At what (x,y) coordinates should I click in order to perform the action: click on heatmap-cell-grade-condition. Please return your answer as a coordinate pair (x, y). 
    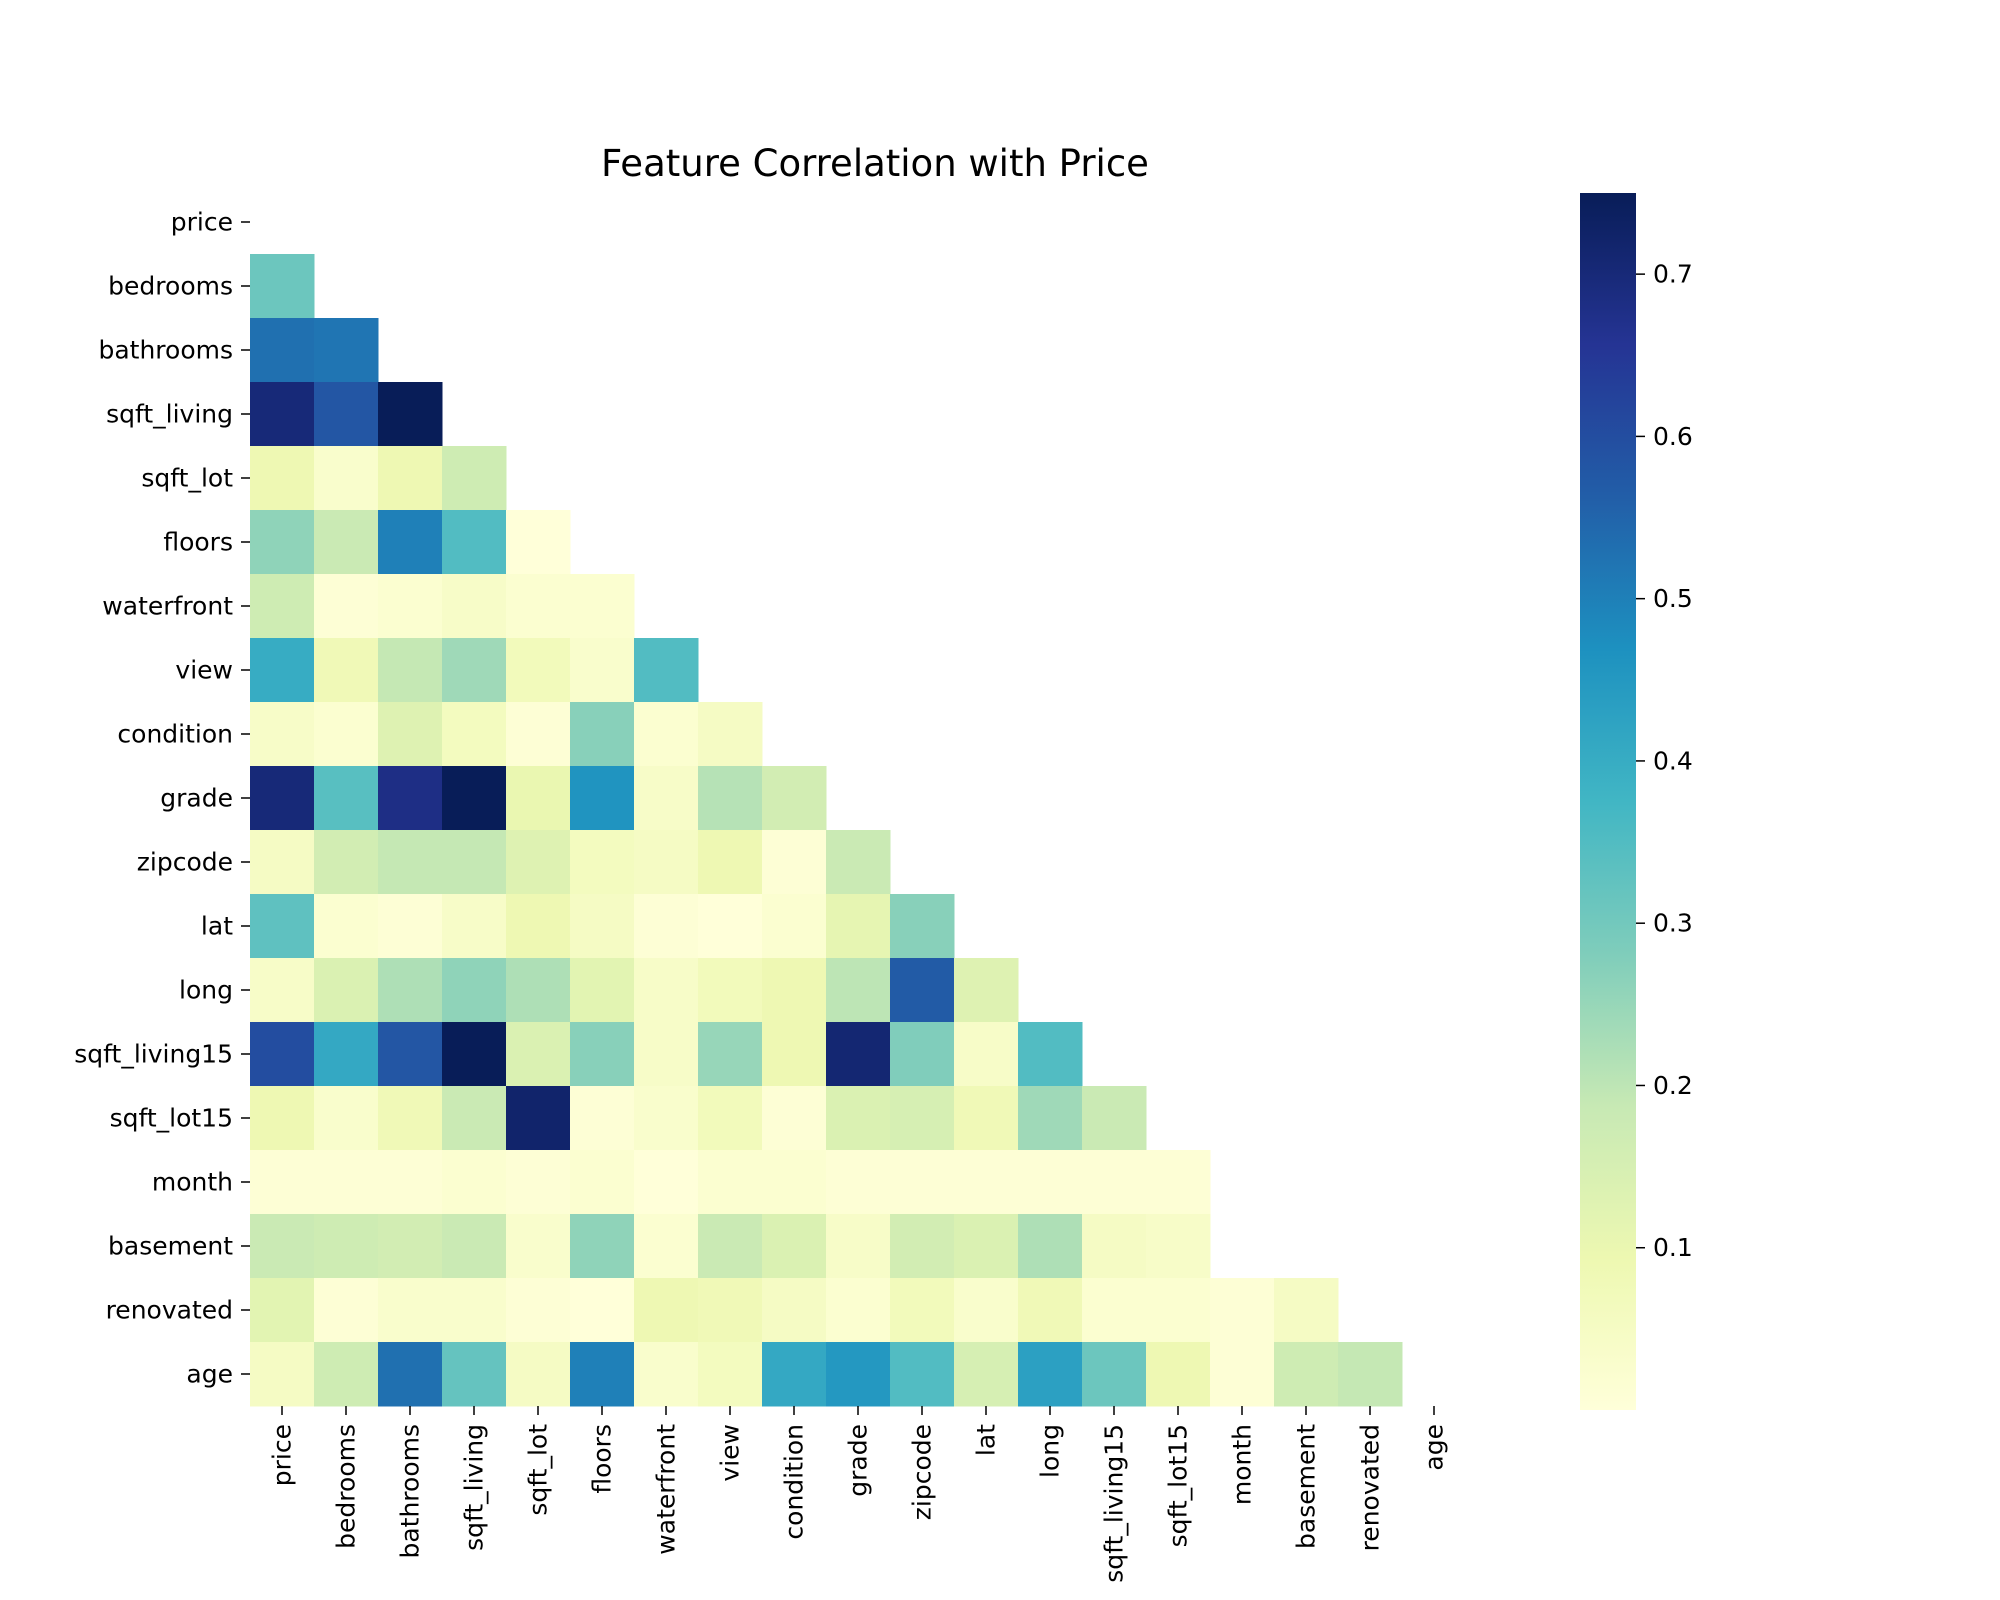
    Looking at the image, I should click on (794, 798).